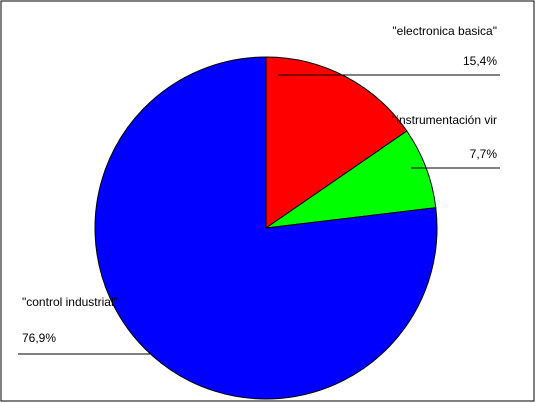  I want to click on slice-percent-instrumentacion-virtual: 7,7%, so click(484, 154).